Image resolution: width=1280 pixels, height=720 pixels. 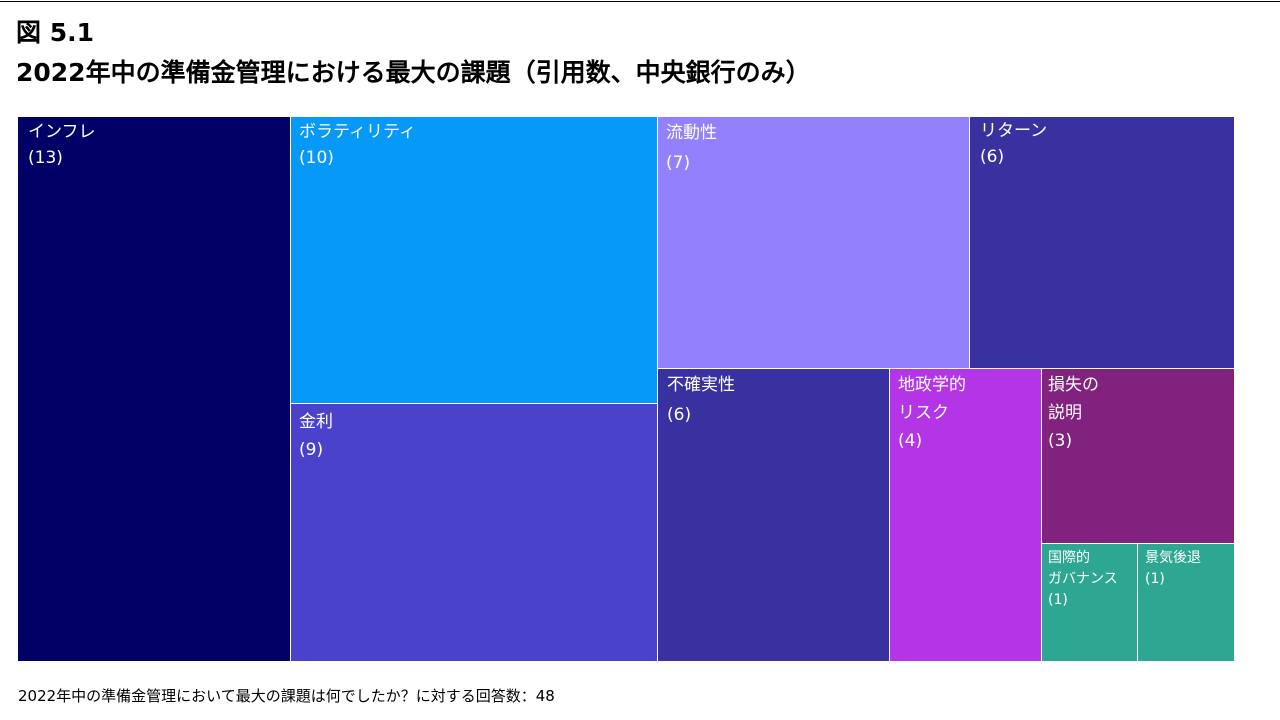 I want to click on treemap-tile: 流動性 (7), so click(x=814, y=243).